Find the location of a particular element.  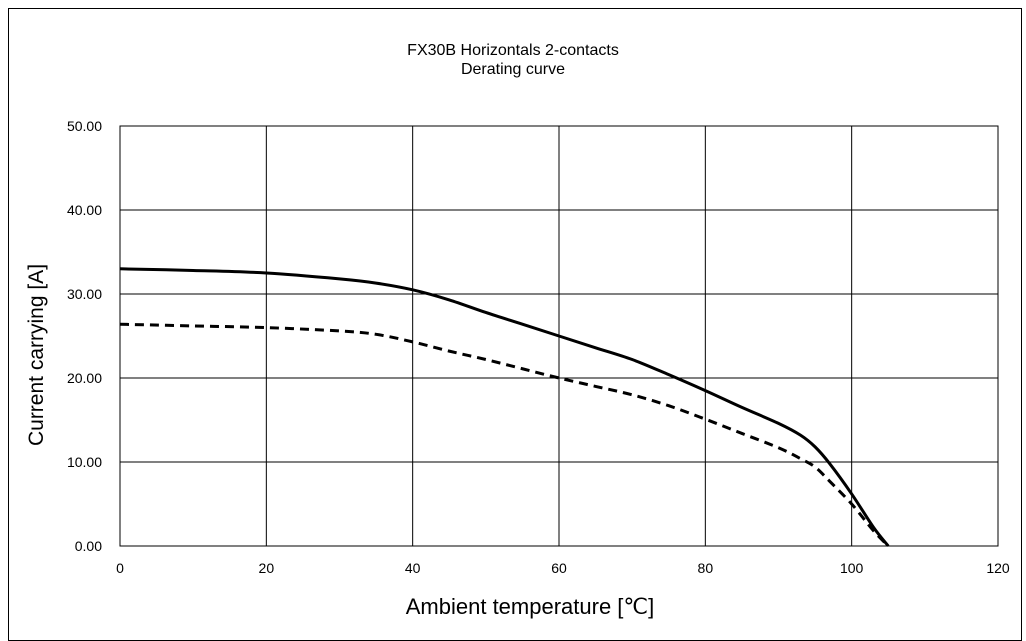

x-tick-label: 20 is located at coordinates (267, 568).